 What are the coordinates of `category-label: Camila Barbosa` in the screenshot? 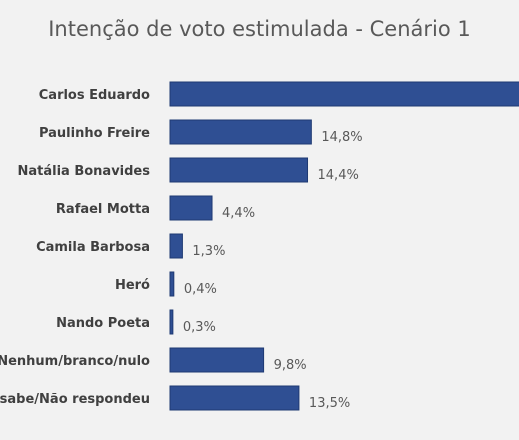 It's located at (93, 247).